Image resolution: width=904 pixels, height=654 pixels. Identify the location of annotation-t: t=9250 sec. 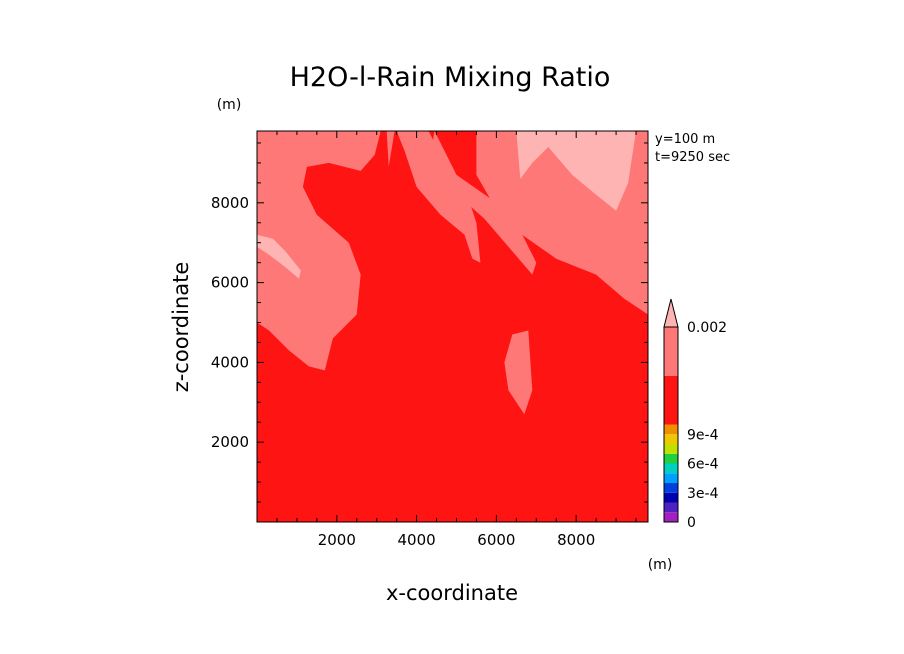
(692, 157).